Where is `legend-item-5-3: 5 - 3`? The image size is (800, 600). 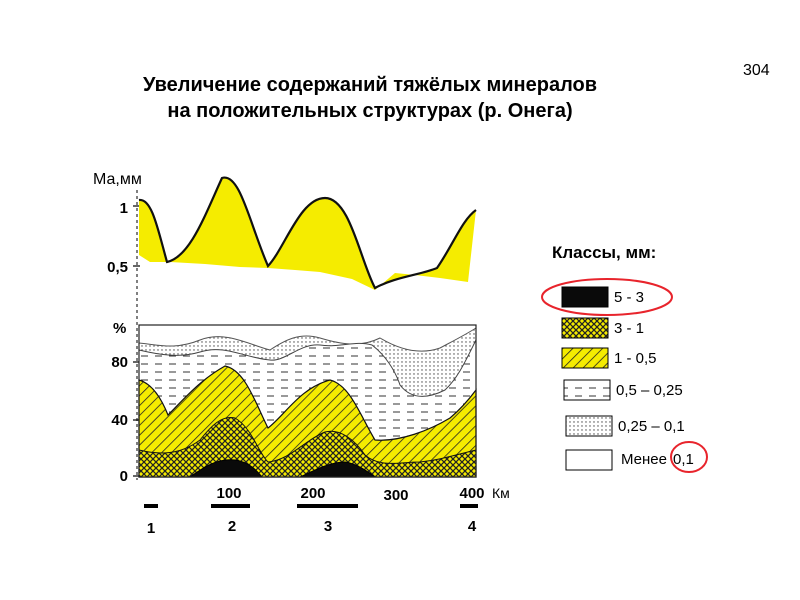 legend-item-5-3: 5 - 3 is located at coordinates (602, 297).